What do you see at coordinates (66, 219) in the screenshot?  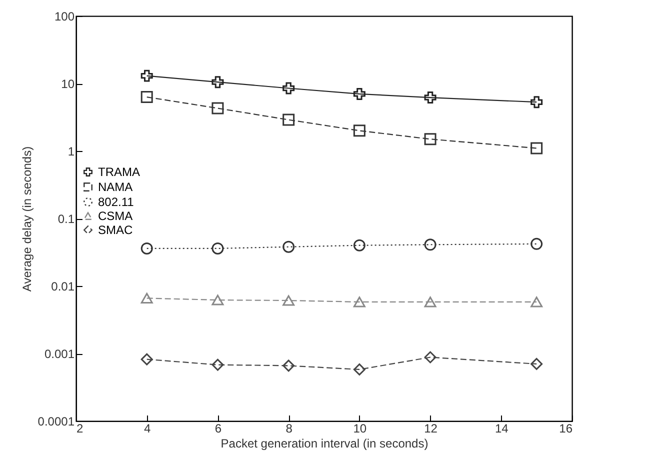 I see `y-tick-label: 0.1` at bounding box center [66, 219].